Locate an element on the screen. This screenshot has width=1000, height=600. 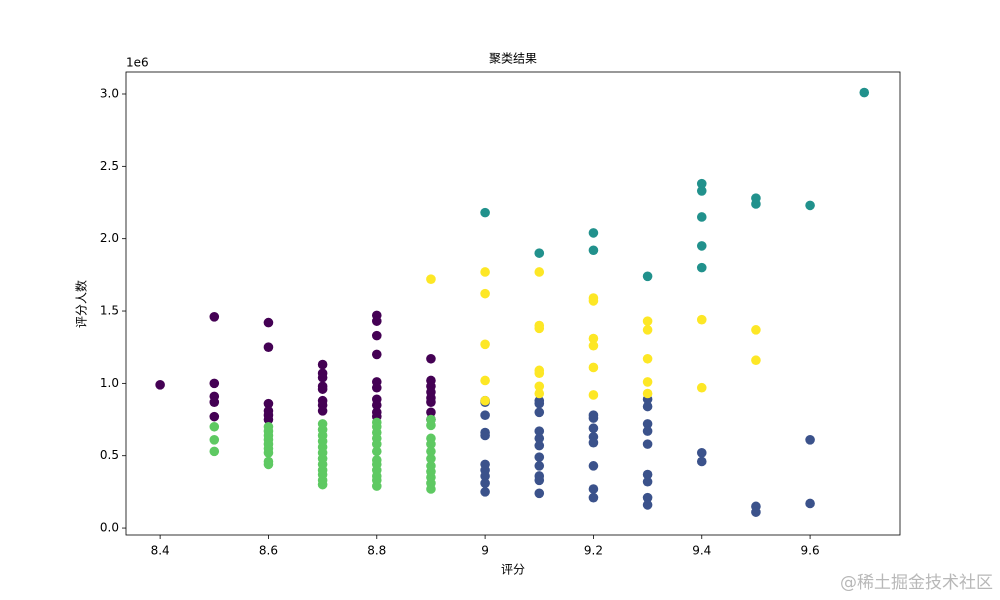
x-tick-label: 9 is located at coordinates (485, 551).